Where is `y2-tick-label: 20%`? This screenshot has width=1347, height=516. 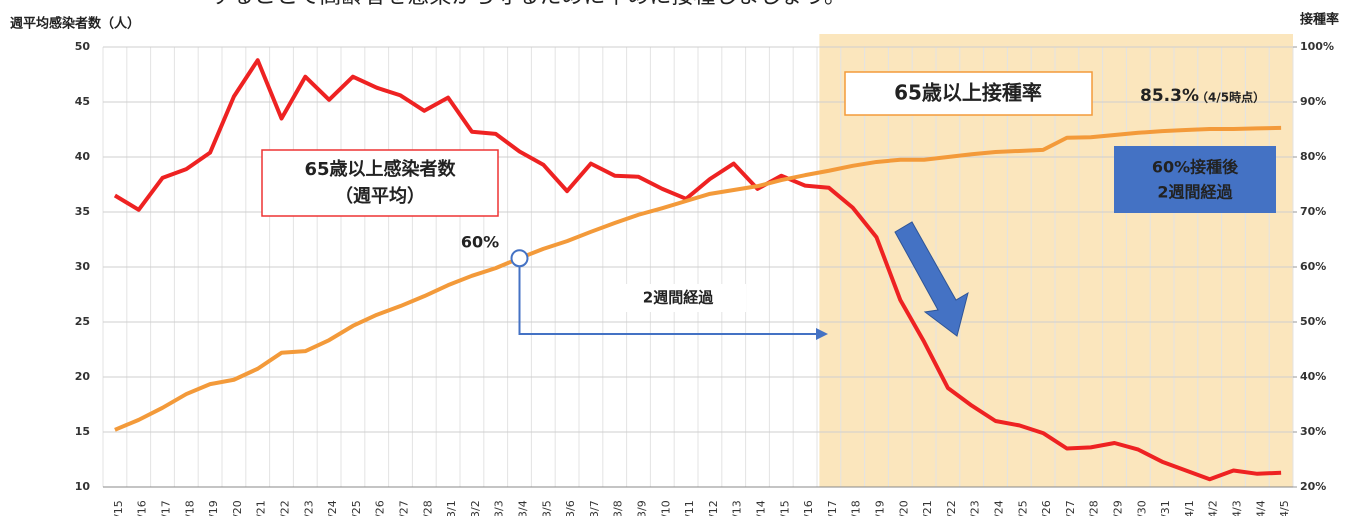
y2-tick-label: 20% is located at coordinates (1313, 486).